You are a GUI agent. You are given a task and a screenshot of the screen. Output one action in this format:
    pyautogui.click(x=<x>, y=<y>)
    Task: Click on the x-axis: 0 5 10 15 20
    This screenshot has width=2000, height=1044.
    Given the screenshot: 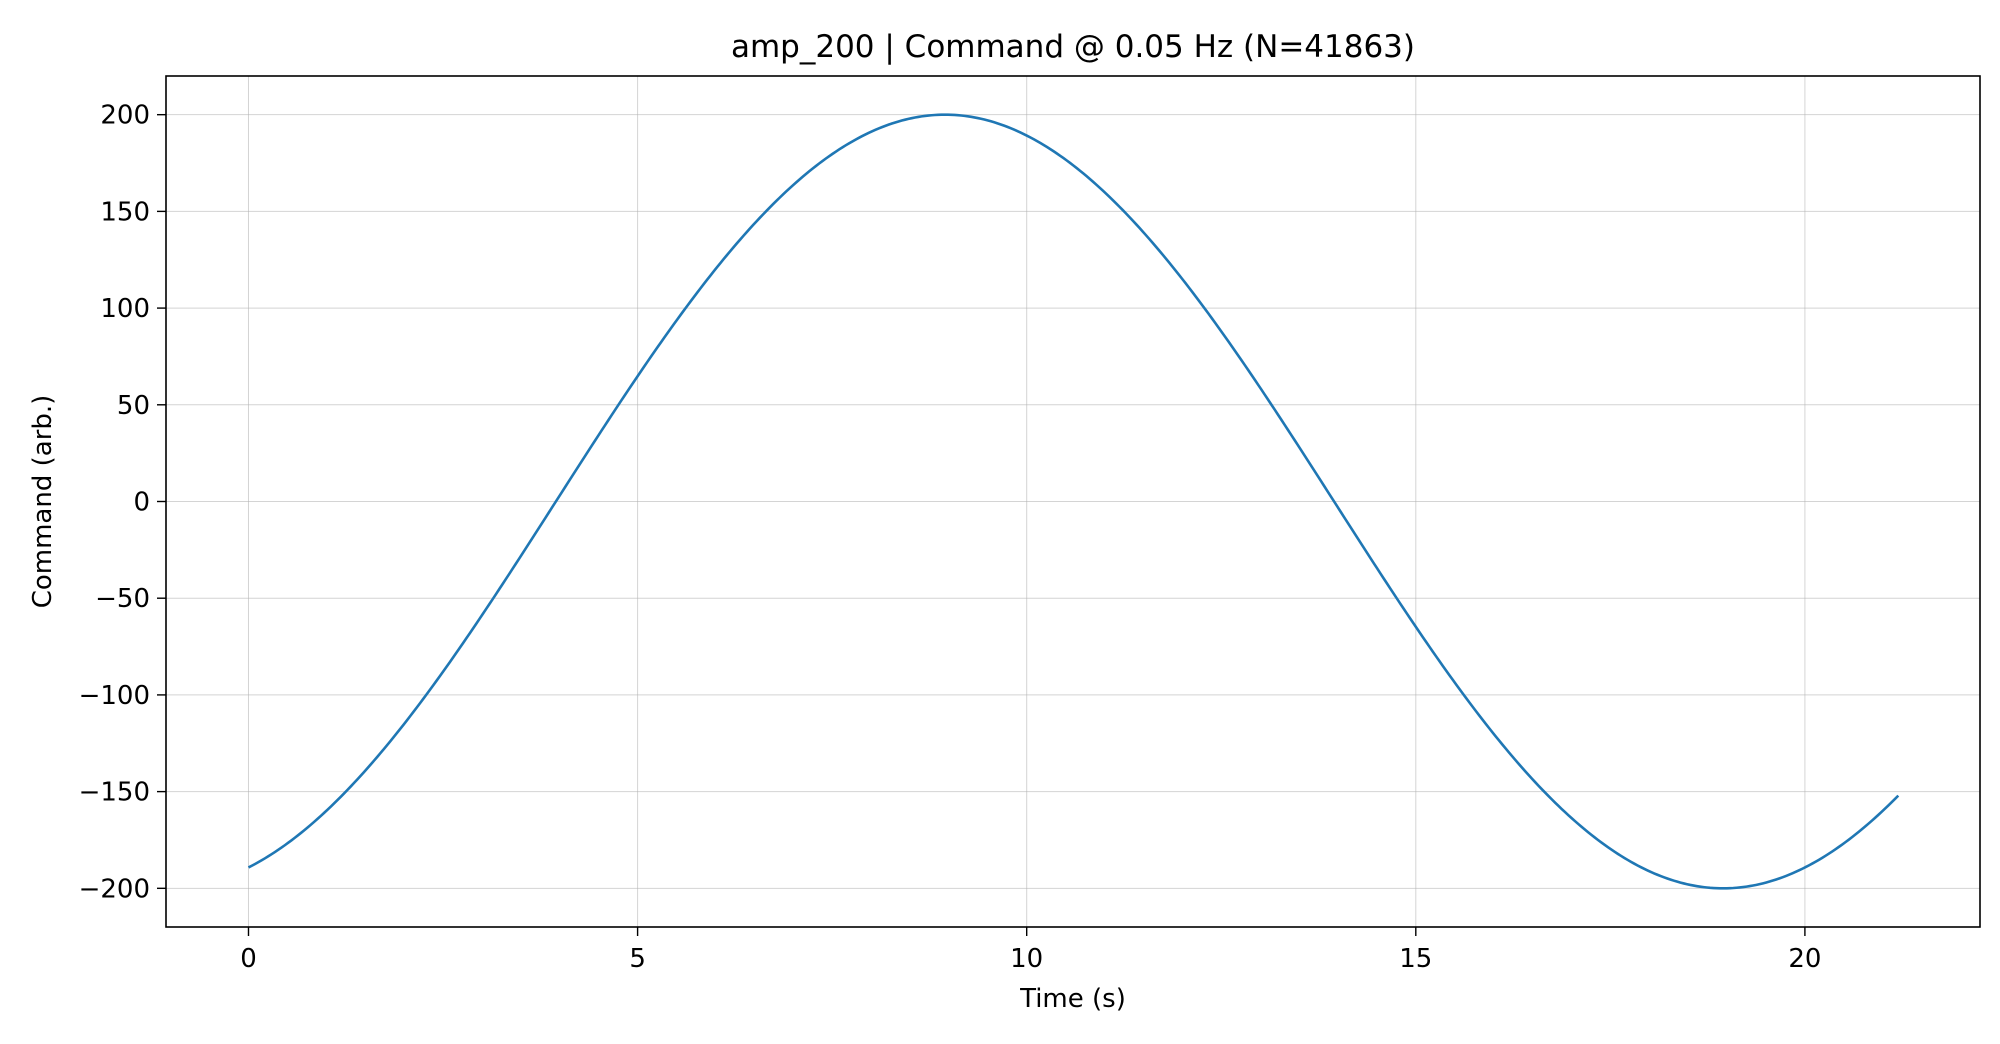 What is the action you would take?
    pyautogui.click(x=1030, y=950)
    